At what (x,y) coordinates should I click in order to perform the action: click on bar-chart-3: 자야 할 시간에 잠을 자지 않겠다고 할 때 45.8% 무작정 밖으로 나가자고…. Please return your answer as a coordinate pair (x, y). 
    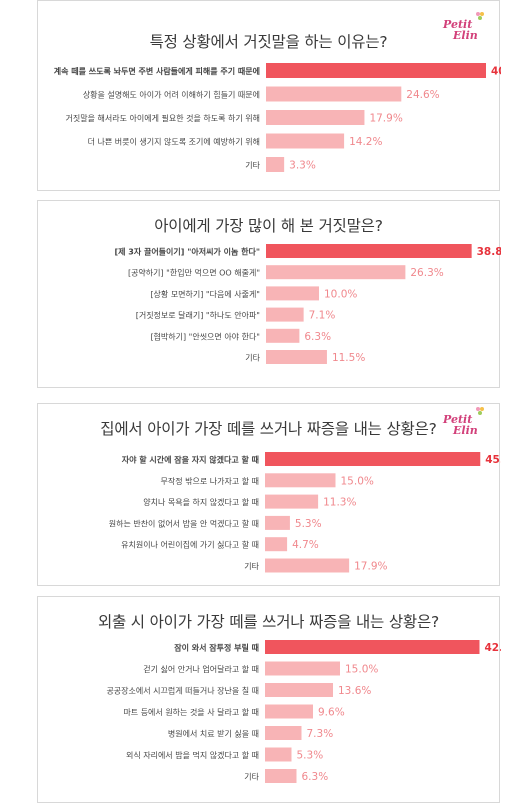
    Looking at the image, I should click on (305, 512).